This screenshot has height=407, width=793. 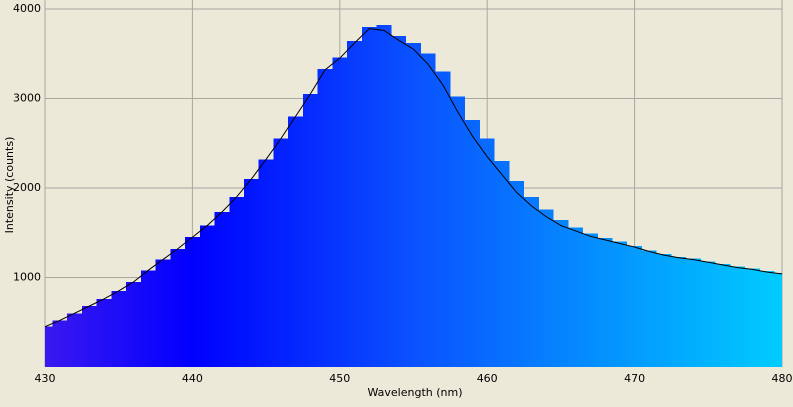 What do you see at coordinates (9, 185) in the screenshot?
I see `y-axis-label: Intensity (counts)` at bounding box center [9, 185].